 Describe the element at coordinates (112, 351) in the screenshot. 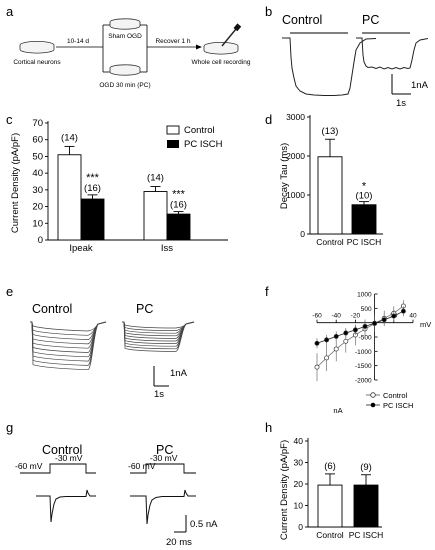

I see `panel-e-traces: Control PC 1nA 1s` at that location.